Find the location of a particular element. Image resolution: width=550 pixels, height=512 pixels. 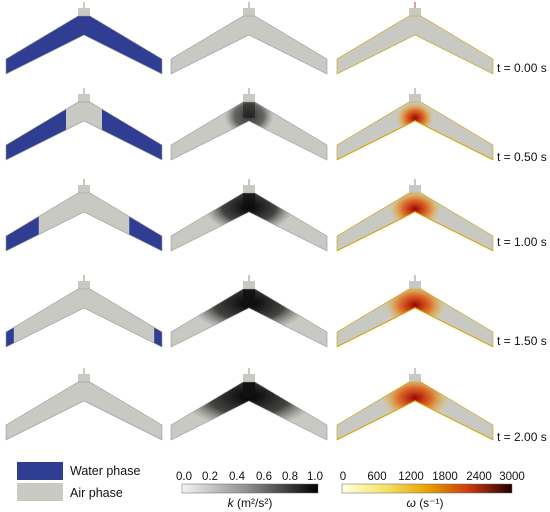

k-tick-4: 0.8 is located at coordinates (290, 477).